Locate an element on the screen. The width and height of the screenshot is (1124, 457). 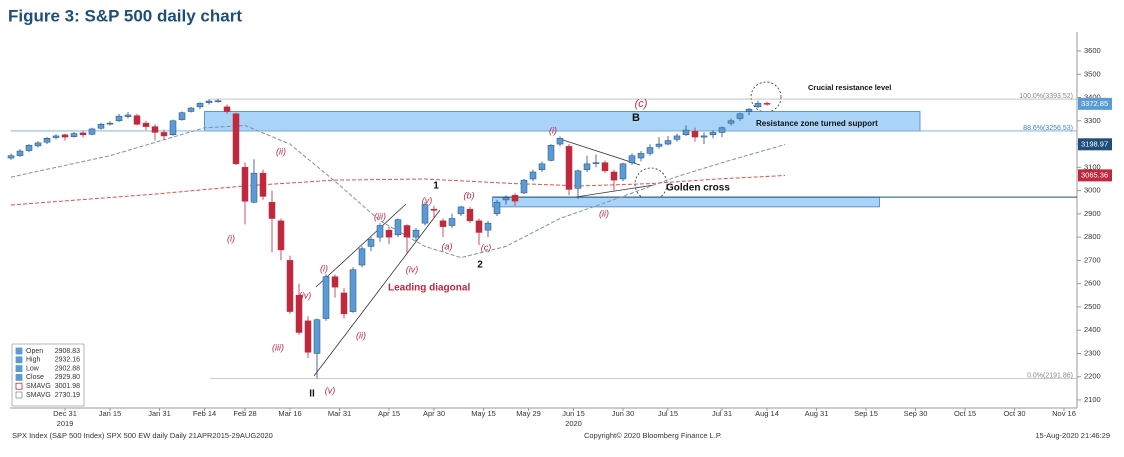
y-tick-label: 2600 is located at coordinates (1092, 283).